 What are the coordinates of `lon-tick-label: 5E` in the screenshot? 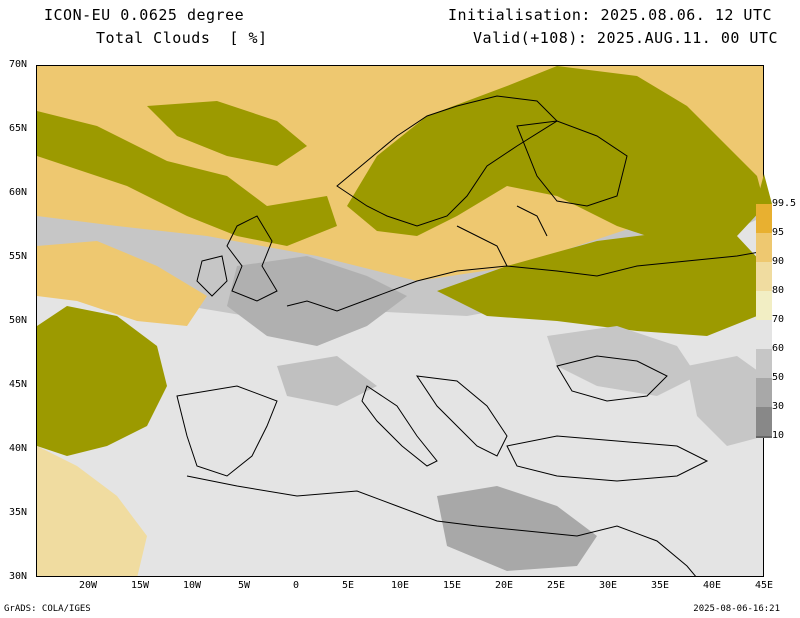 It's located at (348, 585).